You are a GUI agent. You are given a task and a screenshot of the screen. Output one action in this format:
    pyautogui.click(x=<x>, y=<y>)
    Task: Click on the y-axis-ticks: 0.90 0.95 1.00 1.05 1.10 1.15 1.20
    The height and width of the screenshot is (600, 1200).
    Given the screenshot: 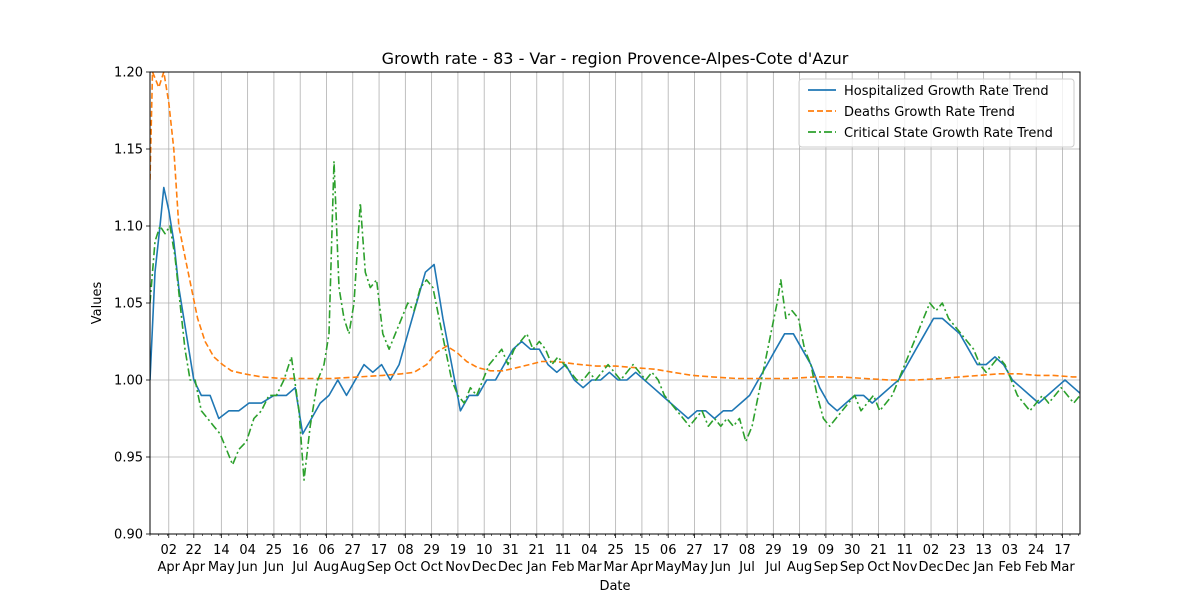 What is the action you would take?
    pyautogui.click(x=132, y=304)
    